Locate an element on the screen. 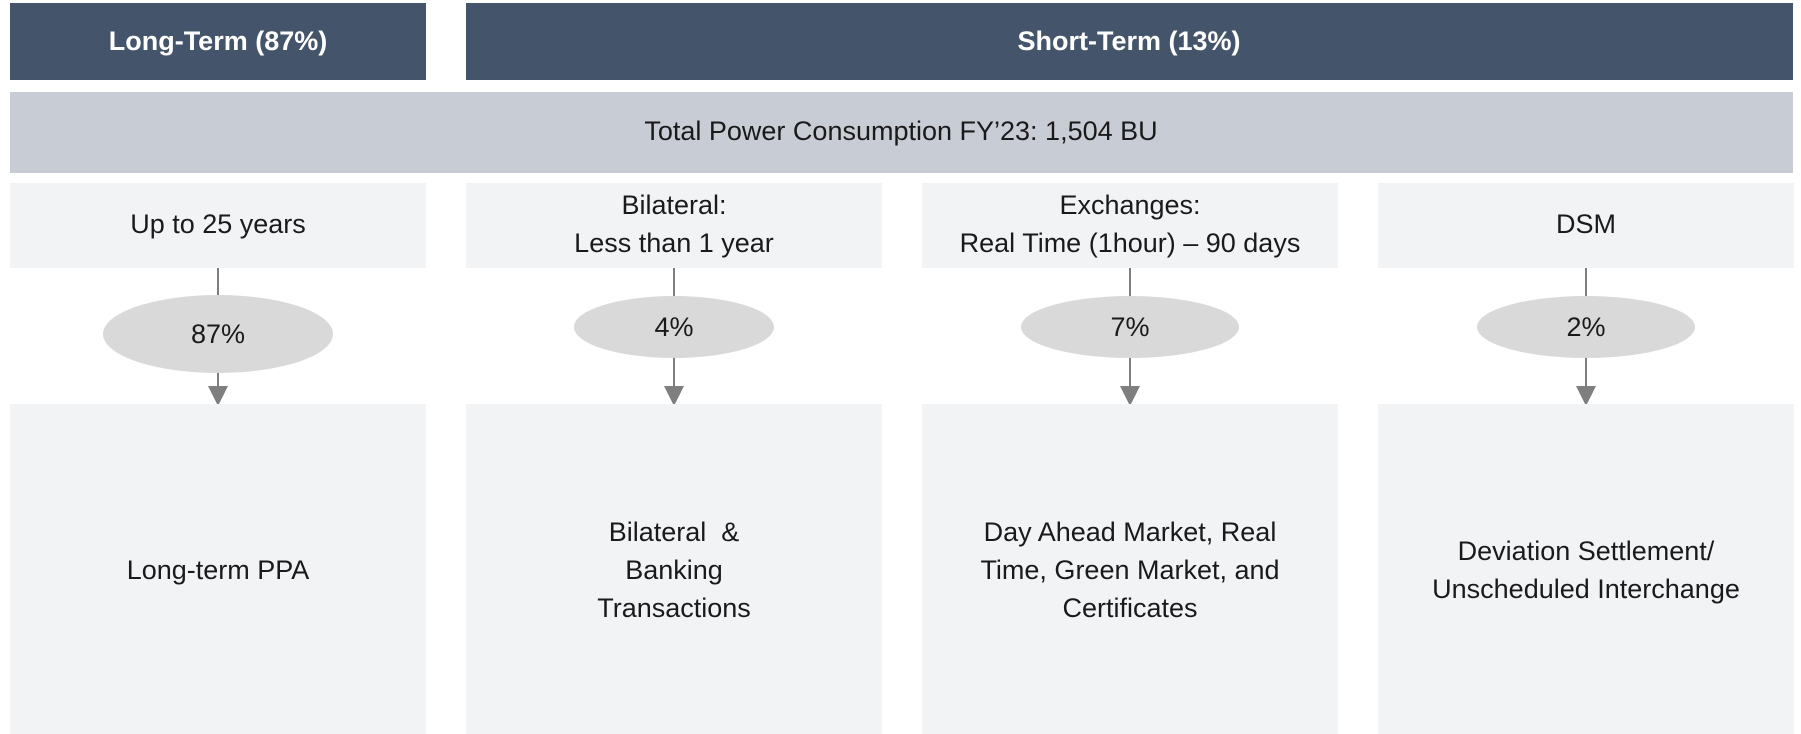 This screenshot has height=734, width=1801. share-text: 4% is located at coordinates (673, 327).